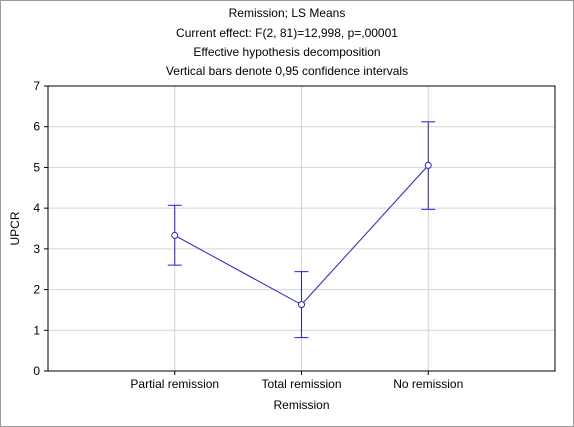 The height and width of the screenshot is (427, 574). Describe the element at coordinates (36, 208) in the screenshot. I see `y-tick-label: 4` at that location.